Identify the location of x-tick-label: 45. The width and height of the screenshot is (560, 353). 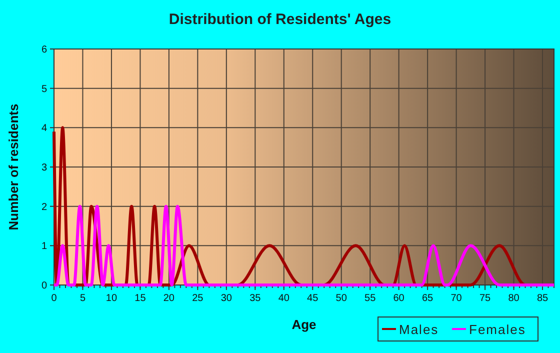
(313, 298).